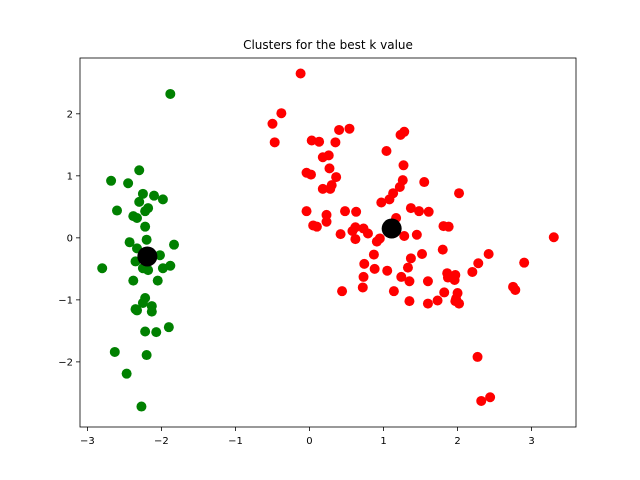 This screenshot has width=640, height=480. What do you see at coordinates (70, 238) in the screenshot?
I see `y-tick-label: 0` at bounding box center [70, 238].